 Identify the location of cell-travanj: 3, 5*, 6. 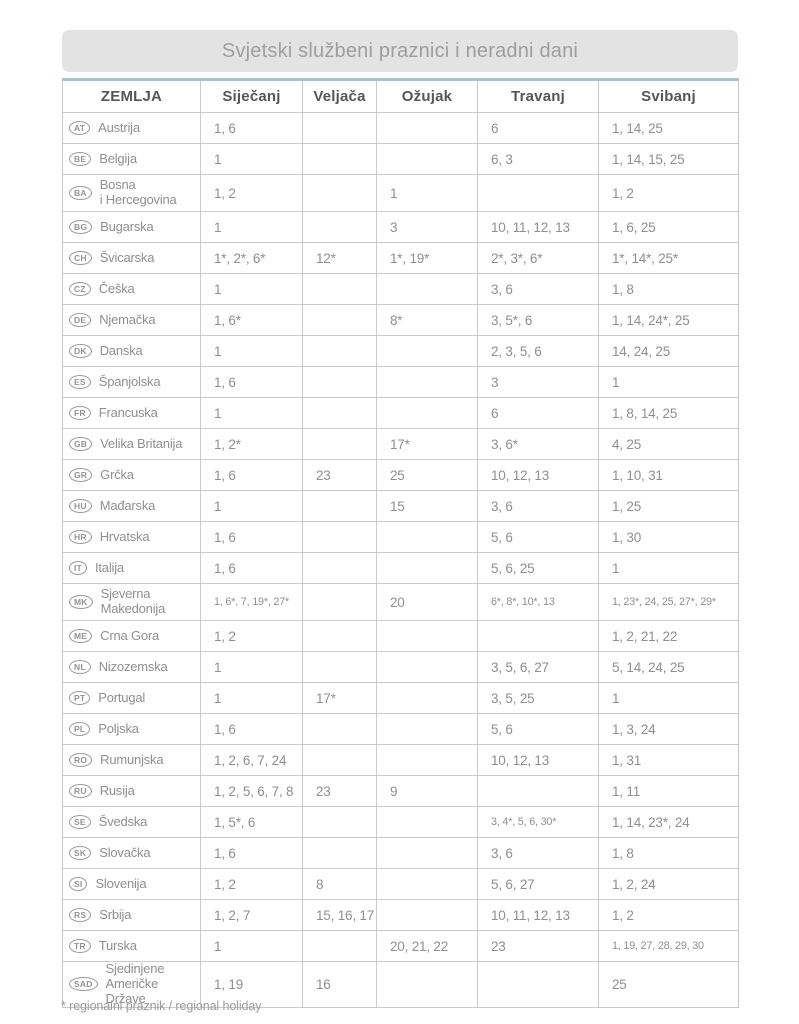
(538, 320).